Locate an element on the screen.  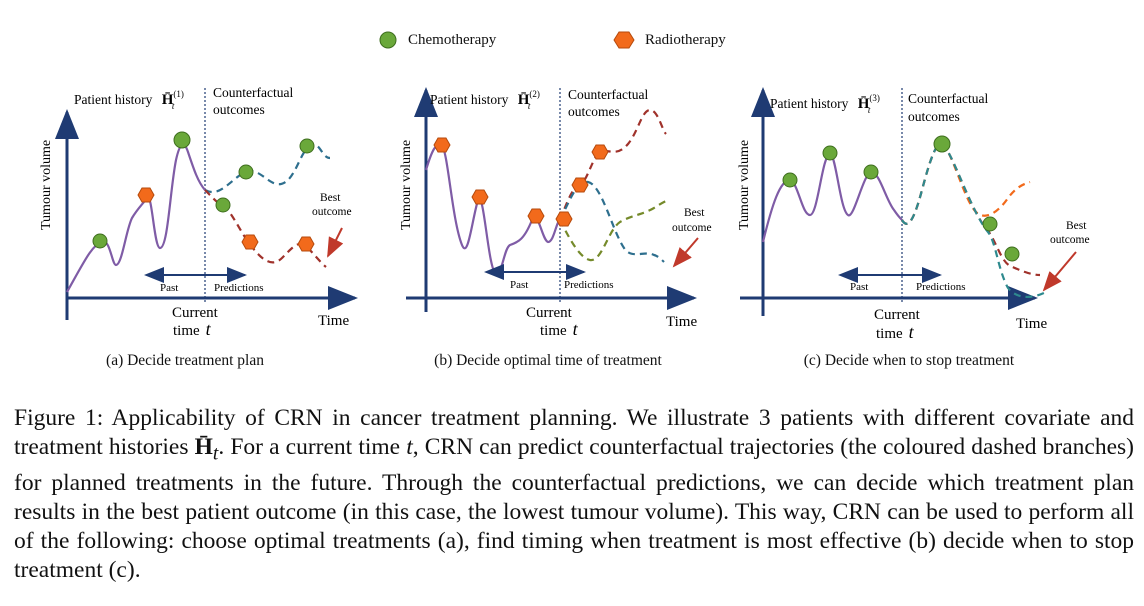
chemotherapy-marker-icon is located at coordinates (388, 40).